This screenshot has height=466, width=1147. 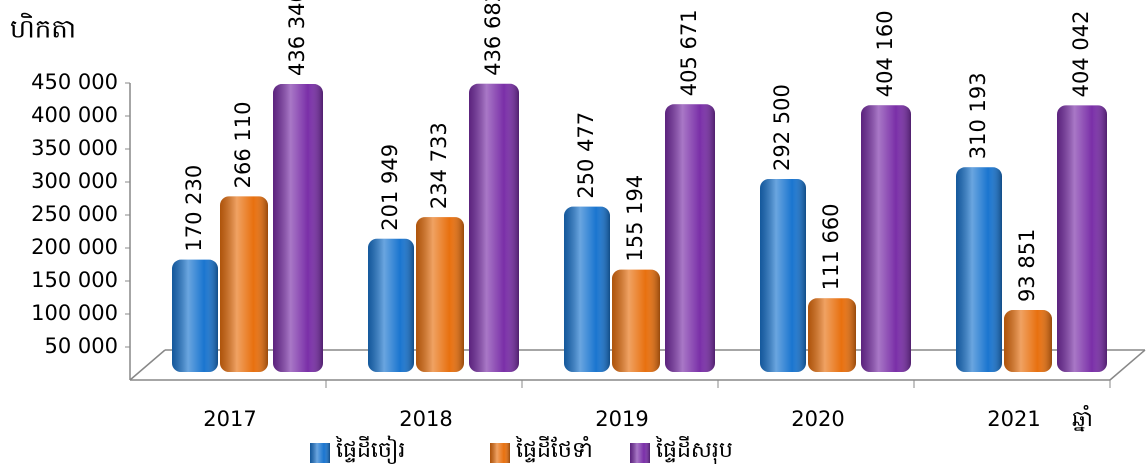 What do you see at coordinates (229, 419) in the screenshot?
I see `x-tick-label: 2017` at bounding box center [229, 419].